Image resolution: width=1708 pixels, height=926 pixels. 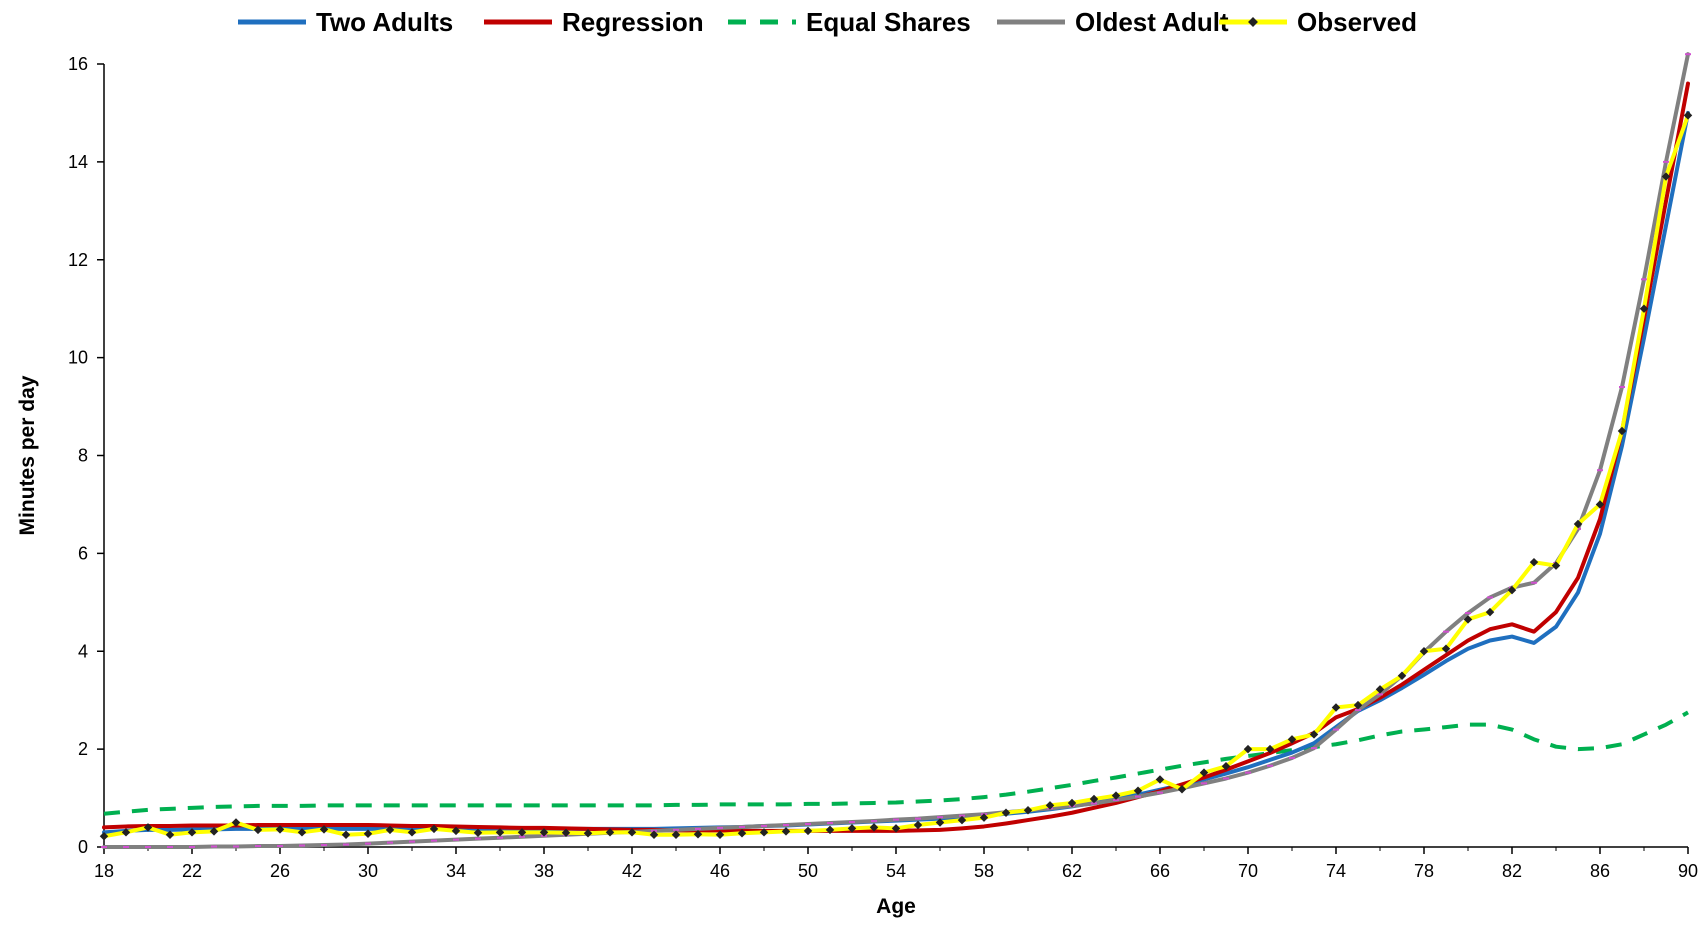 I want to click on x-tick-label: 82, so click(x=1512, y=871).